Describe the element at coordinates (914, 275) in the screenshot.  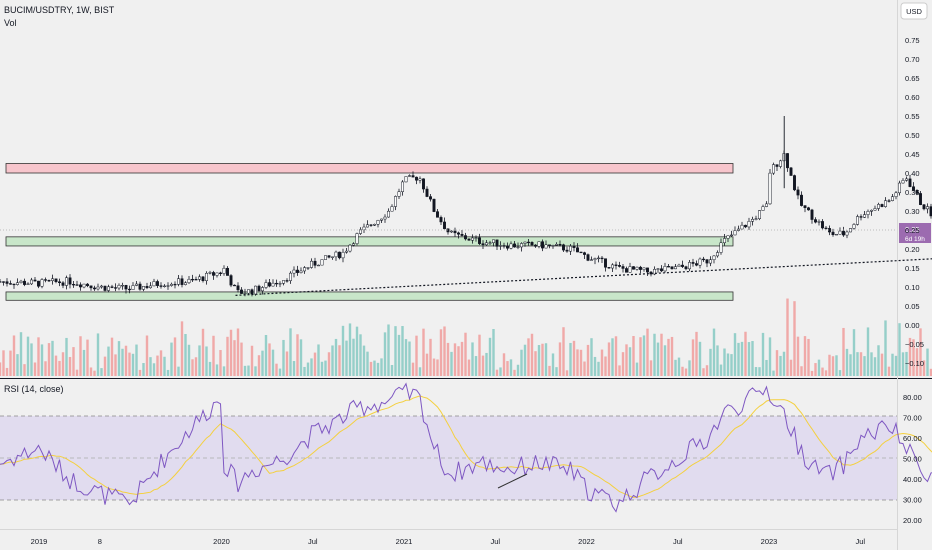
I see `price-axis` at that location.